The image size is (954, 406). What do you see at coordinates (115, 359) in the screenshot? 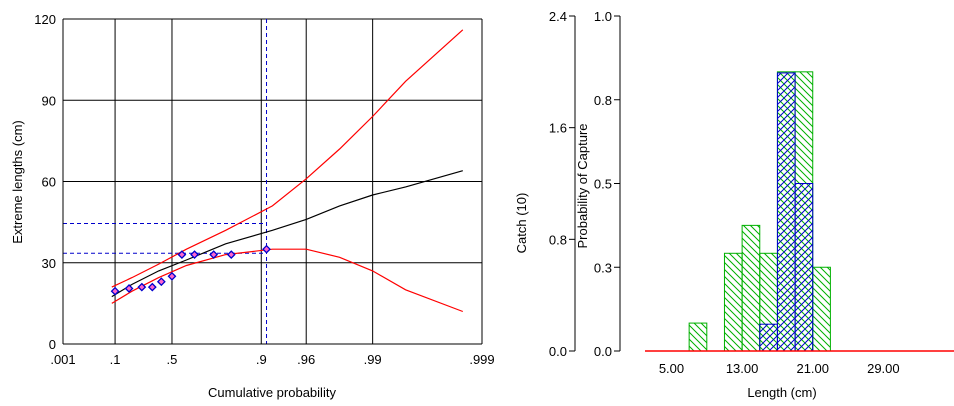
I see `left-x-tick-label: .1` at bounding box center [115, 359].